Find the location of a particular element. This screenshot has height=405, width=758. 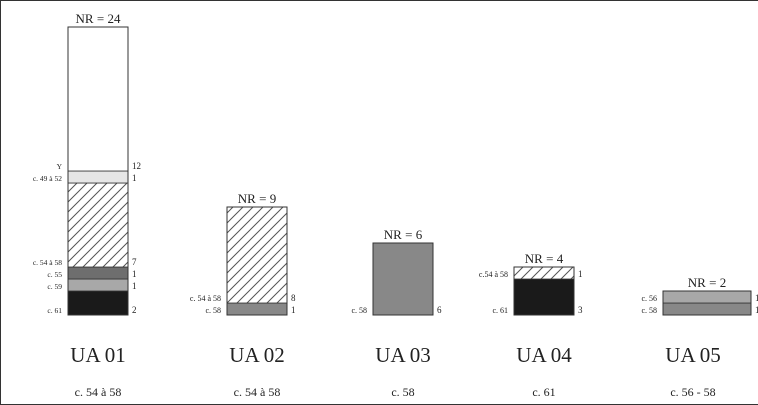

bar-total-label: NR = 6 is located at coordinates (403, 234).